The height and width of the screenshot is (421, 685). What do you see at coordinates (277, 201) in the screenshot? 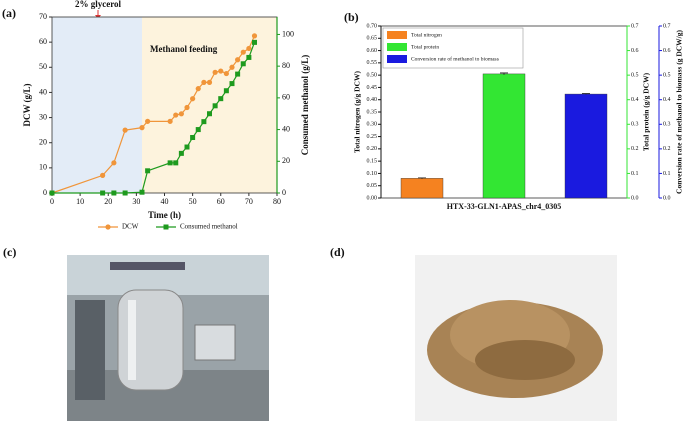
I see `x-tick-label: 80` at bounding box center [277, 201].